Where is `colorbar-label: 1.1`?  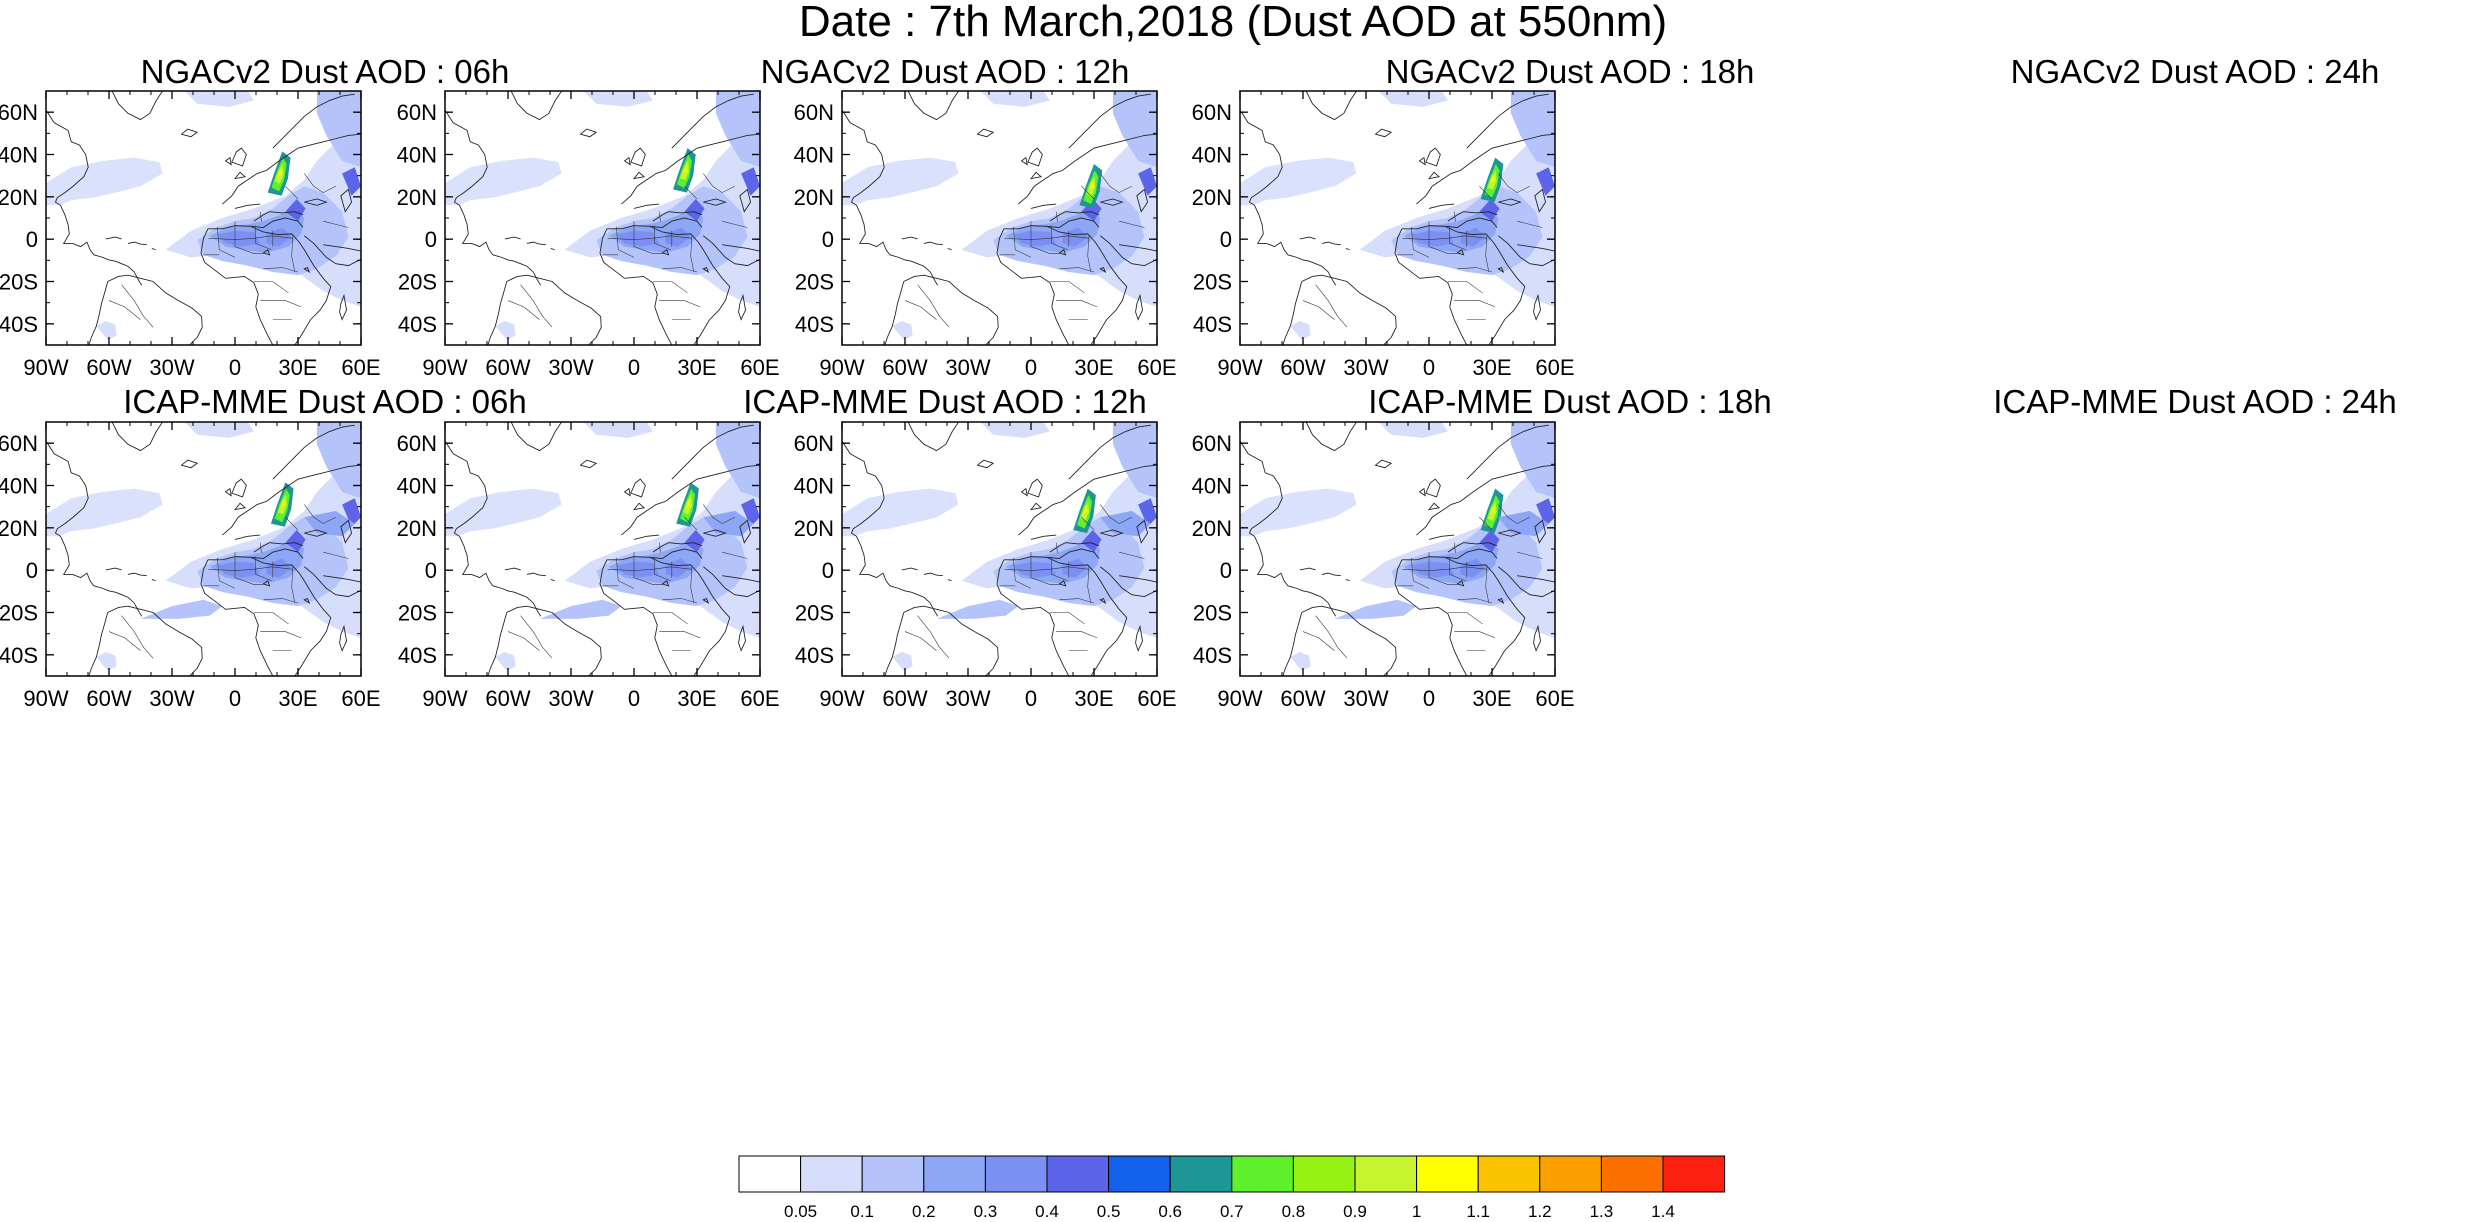 colorbar-label: 1.1 is located at coordinates (1478, 1211).